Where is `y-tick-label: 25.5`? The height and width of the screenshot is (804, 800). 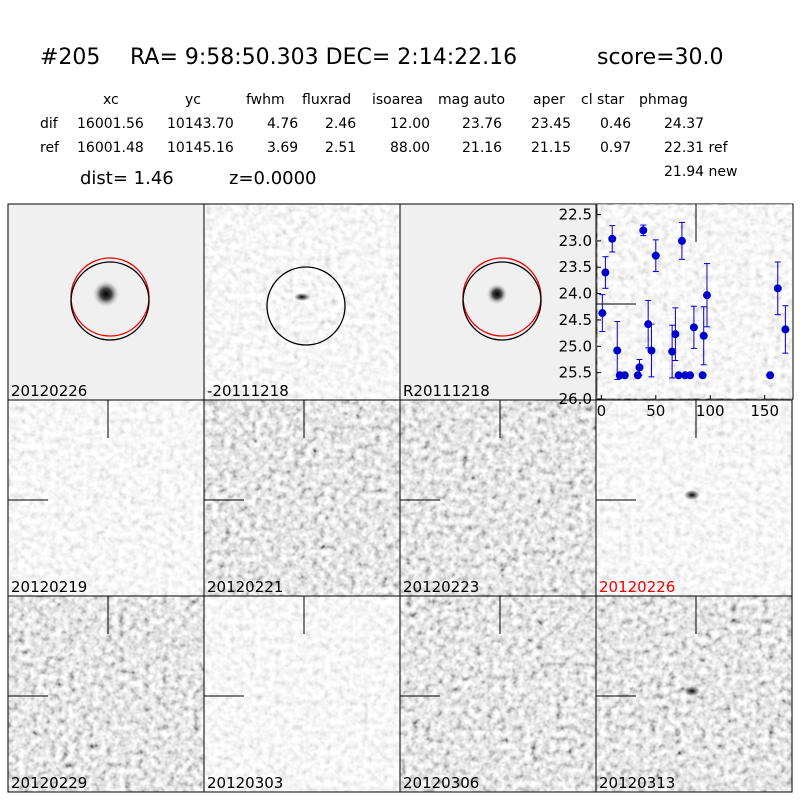 y-tick-label: 25.5 is located at coordinates (575, 373).